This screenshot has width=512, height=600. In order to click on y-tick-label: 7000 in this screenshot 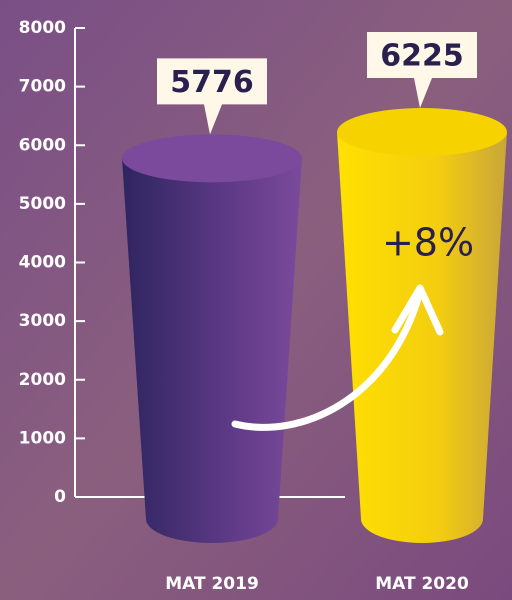, I will do `click(42, 87)`.